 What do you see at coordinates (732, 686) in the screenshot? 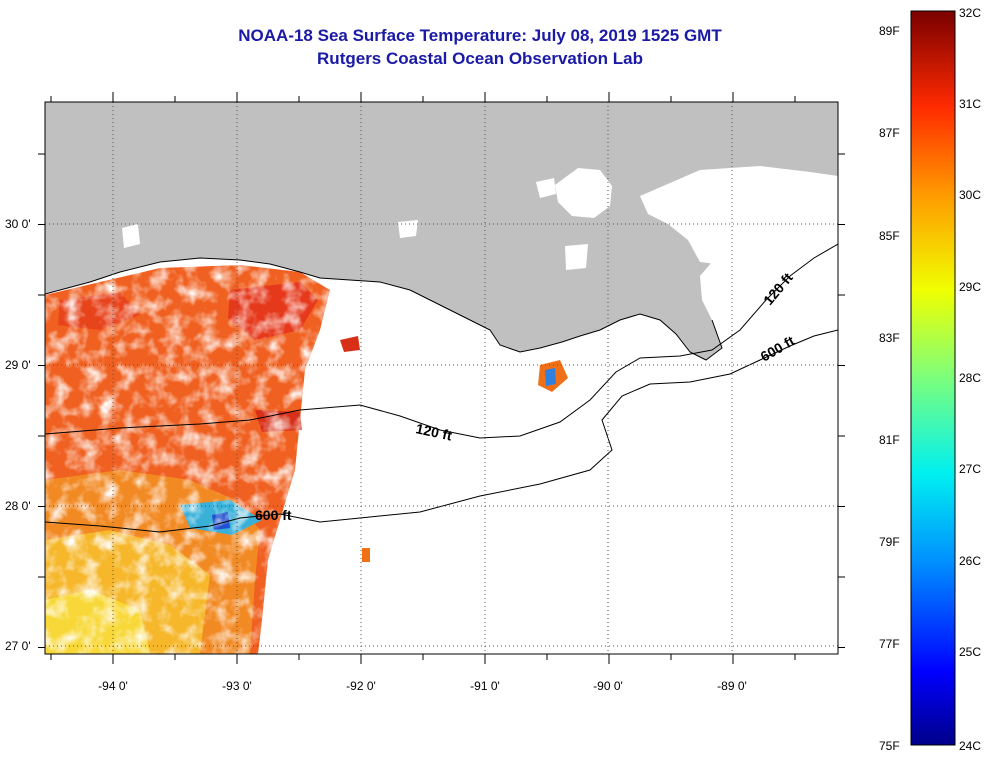
I see `lon-tick-label: -89 0'` at bounding box center [732, 686].